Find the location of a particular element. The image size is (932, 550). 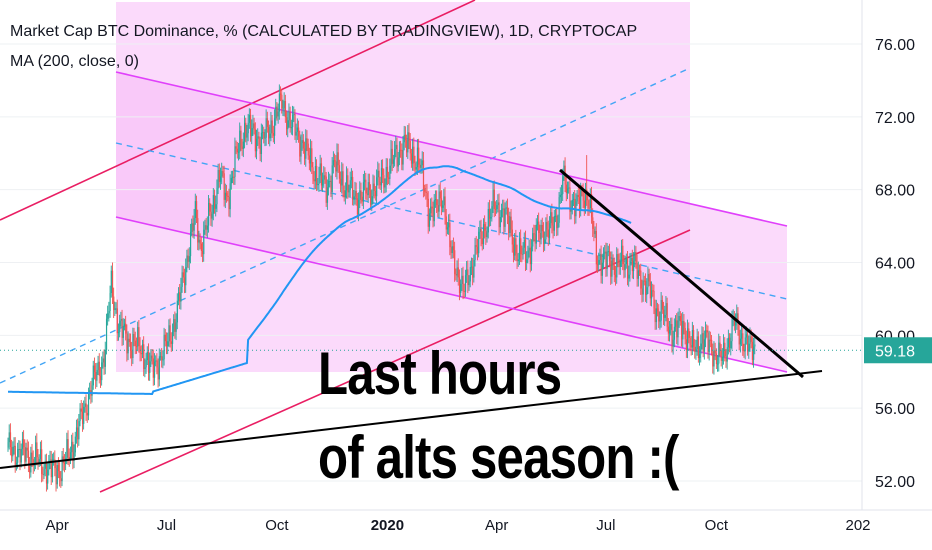

x-tick-label: Jul is located at coordinates (166, 525).